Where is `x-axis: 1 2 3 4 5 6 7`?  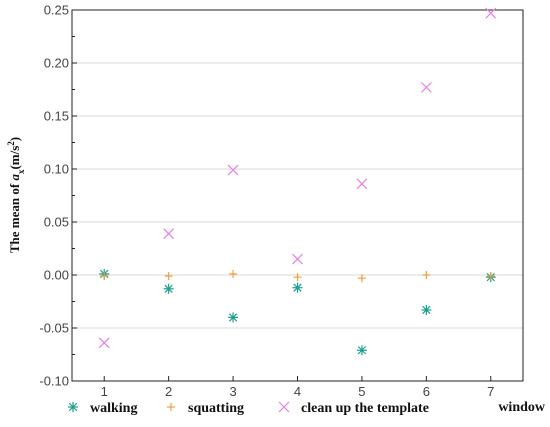 x-axis: 1 2 3 4 5 6 7 is located at coordinates (297, 387).